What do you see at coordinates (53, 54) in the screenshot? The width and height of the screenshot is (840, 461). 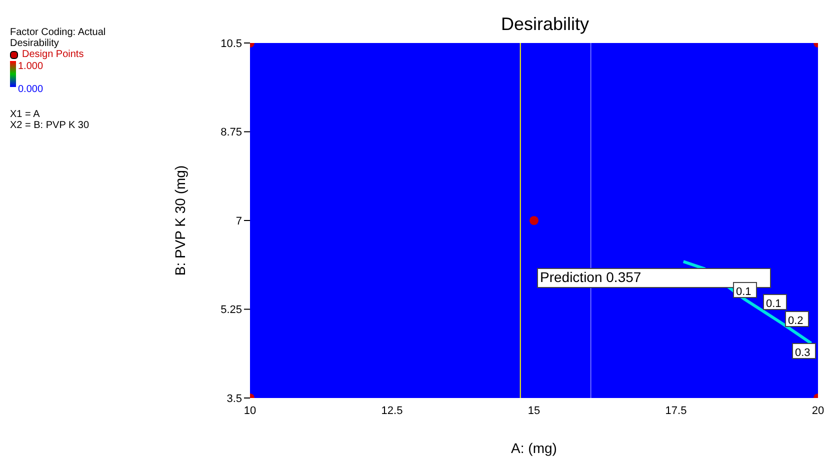 I see `legend-label: Design Points` at bounding box center [53, 54].